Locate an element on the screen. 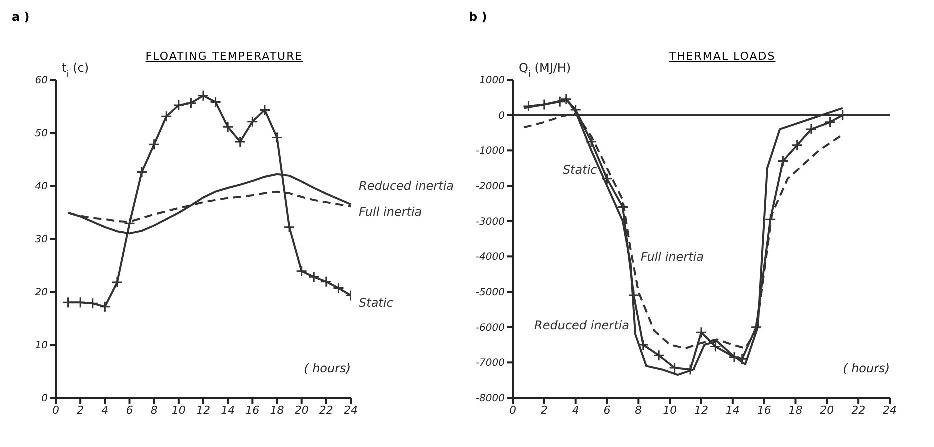 This screenshot has height=447, width=934. y-tick-label: 60 is located at coordinates (41, 81).